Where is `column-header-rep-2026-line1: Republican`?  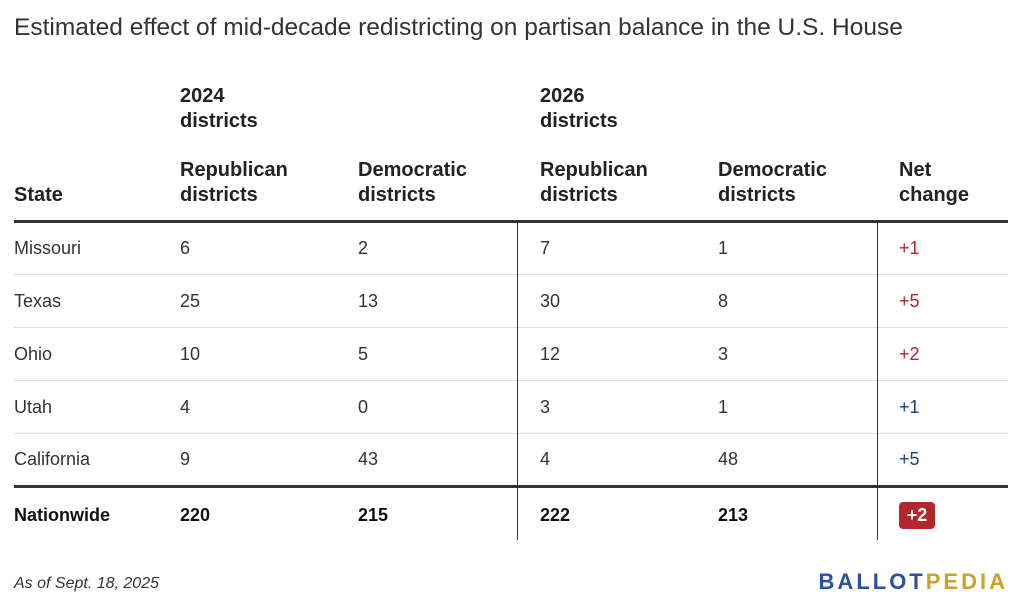 column-header-rep-2026-line1: Republican is located at coordinates (594, 170).